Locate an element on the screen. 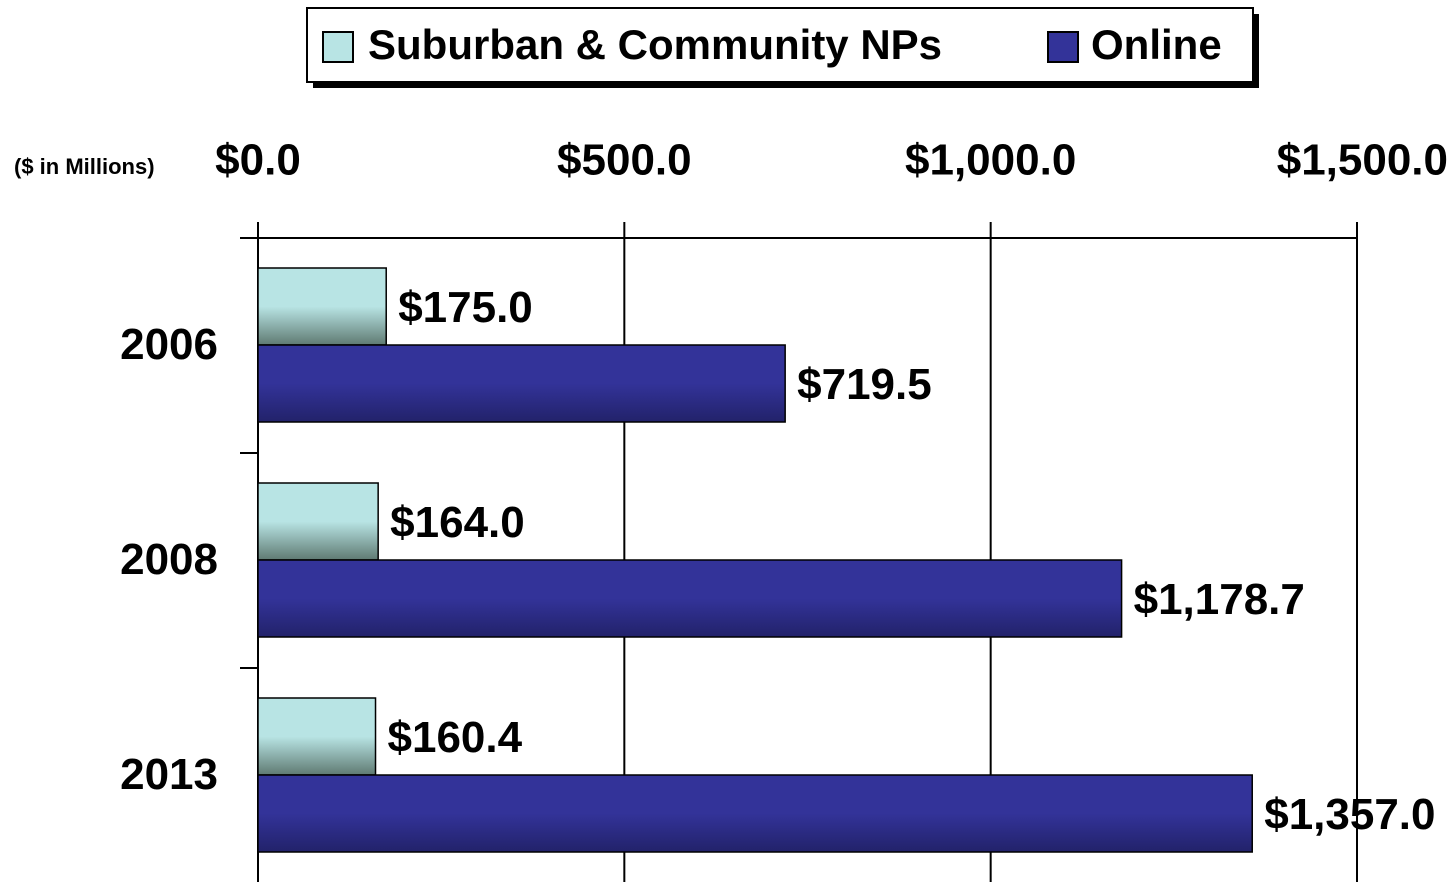  legend-label: Suburban & Community NPs is located at coordinates (655, 44).